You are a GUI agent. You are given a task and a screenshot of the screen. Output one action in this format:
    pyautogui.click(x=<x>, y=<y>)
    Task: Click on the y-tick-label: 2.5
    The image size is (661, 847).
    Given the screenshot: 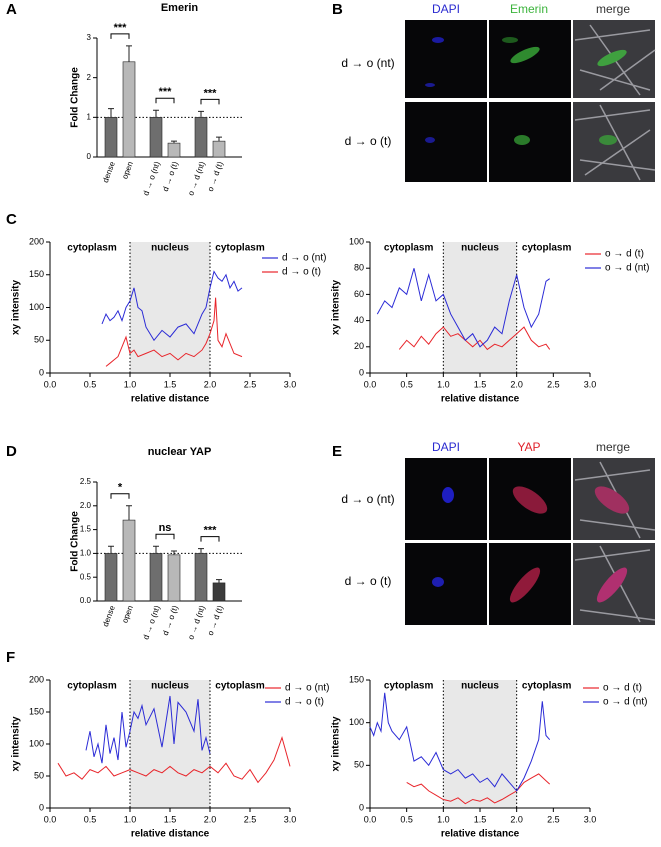 What is the action you would take?
    pyautogui.click(x=86, y=481)
    